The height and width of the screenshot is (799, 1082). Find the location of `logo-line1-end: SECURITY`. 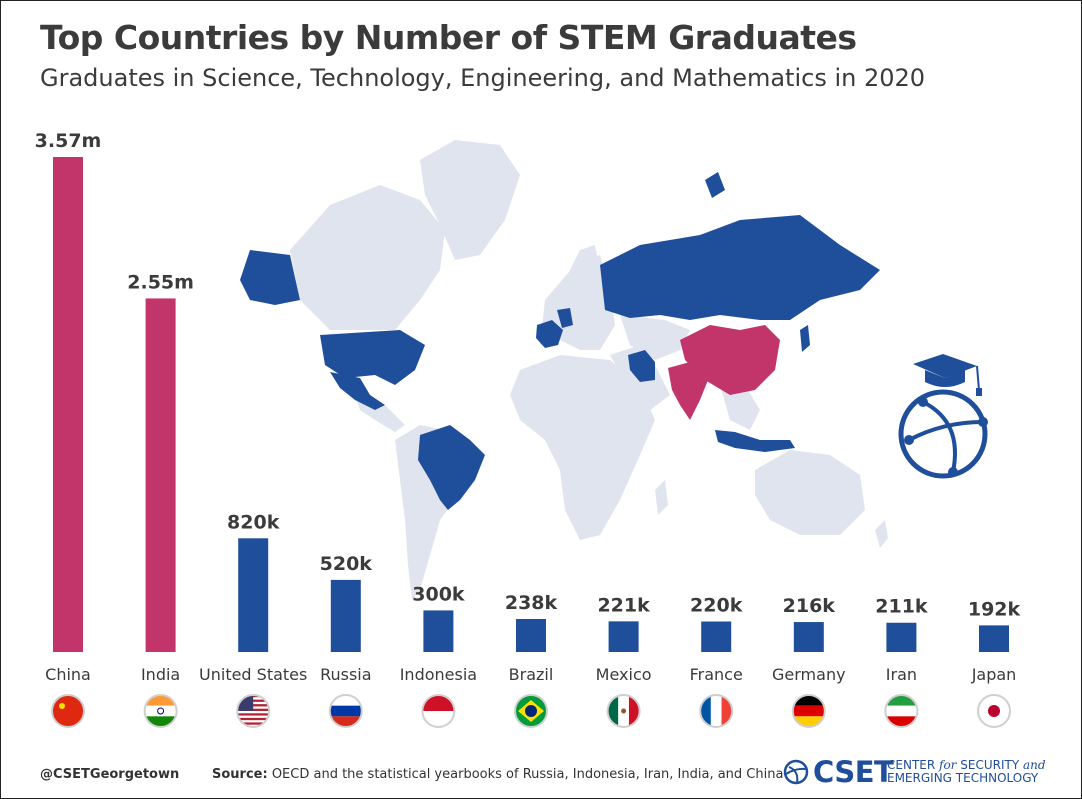

logo-line1-end: SECURITY is located at coordinates (990, 765).